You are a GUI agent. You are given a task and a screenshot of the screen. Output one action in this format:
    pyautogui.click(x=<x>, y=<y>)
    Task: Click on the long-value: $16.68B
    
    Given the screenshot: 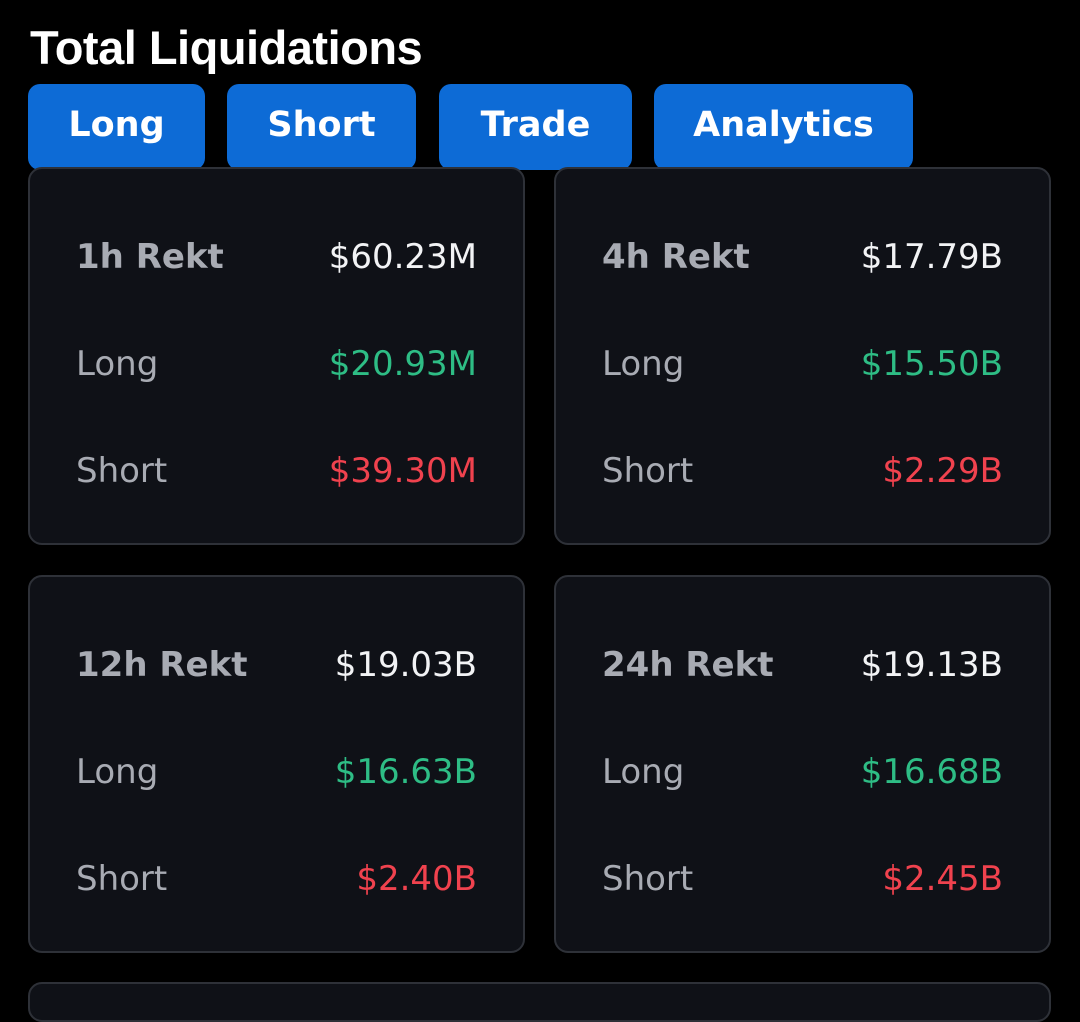 What is the action you would take?
    pyautogui.click(x=931, y=772)
    